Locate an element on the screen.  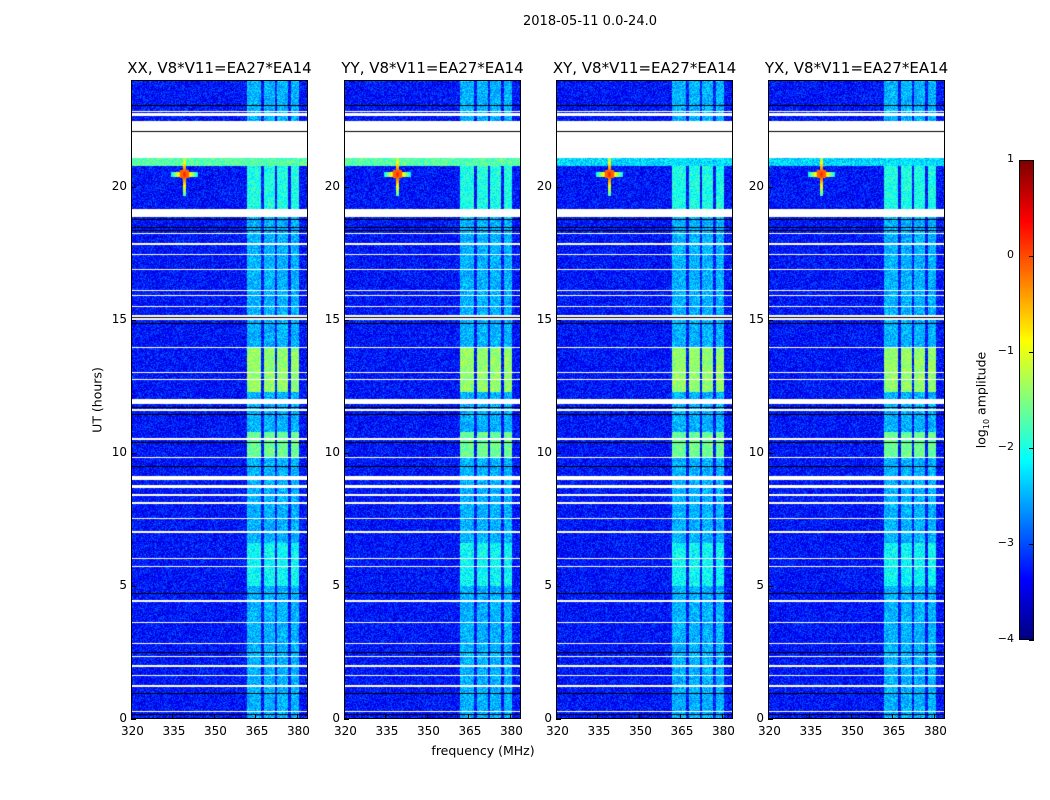
panel-title: YX, V8*V11=EA27*EA14 is located at coordinates (856, 68).